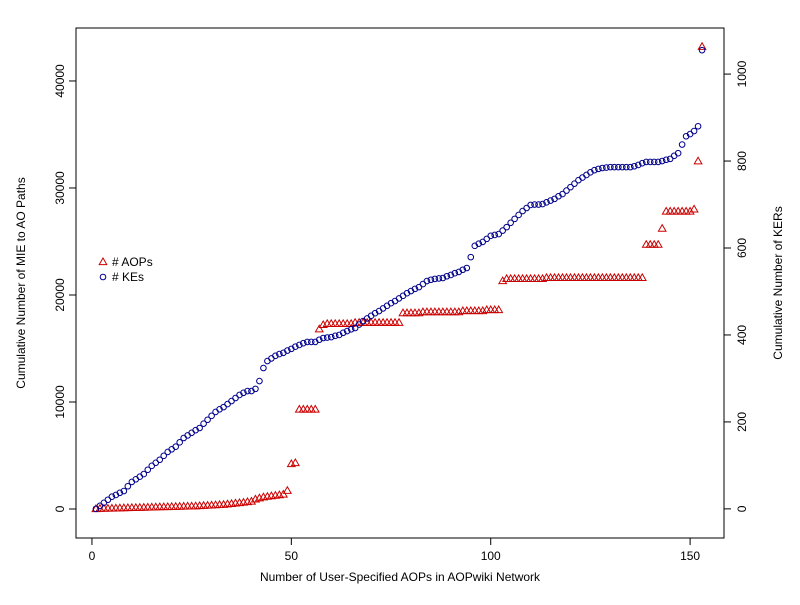 The height and width of the screenshot is (605, 800). What do you see at coordinates (778, 282) in the screenshot?
I see `y2-axis-label: Cumulative Number of KERs` at bounding box center [778, 282].